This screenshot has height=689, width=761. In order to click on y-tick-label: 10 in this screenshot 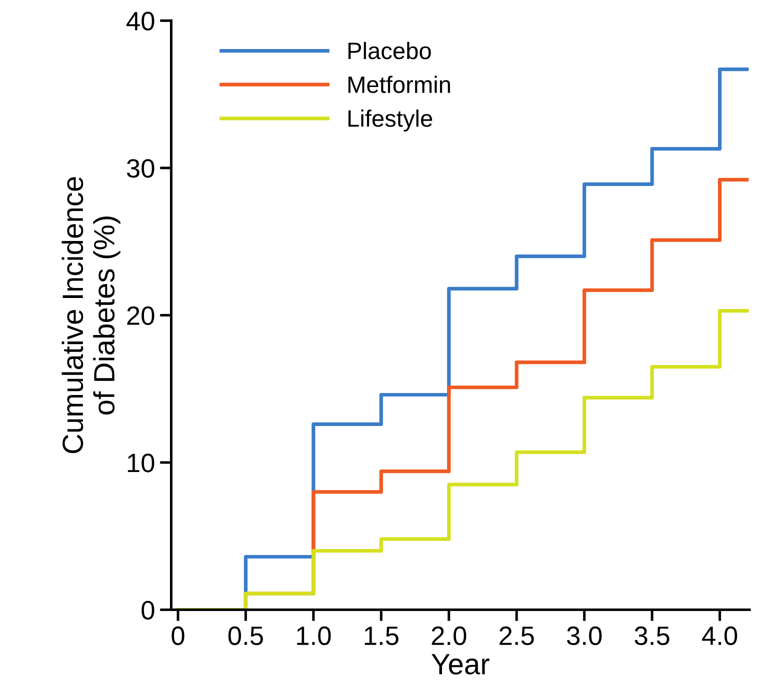, I will do `click(141, 463)`.